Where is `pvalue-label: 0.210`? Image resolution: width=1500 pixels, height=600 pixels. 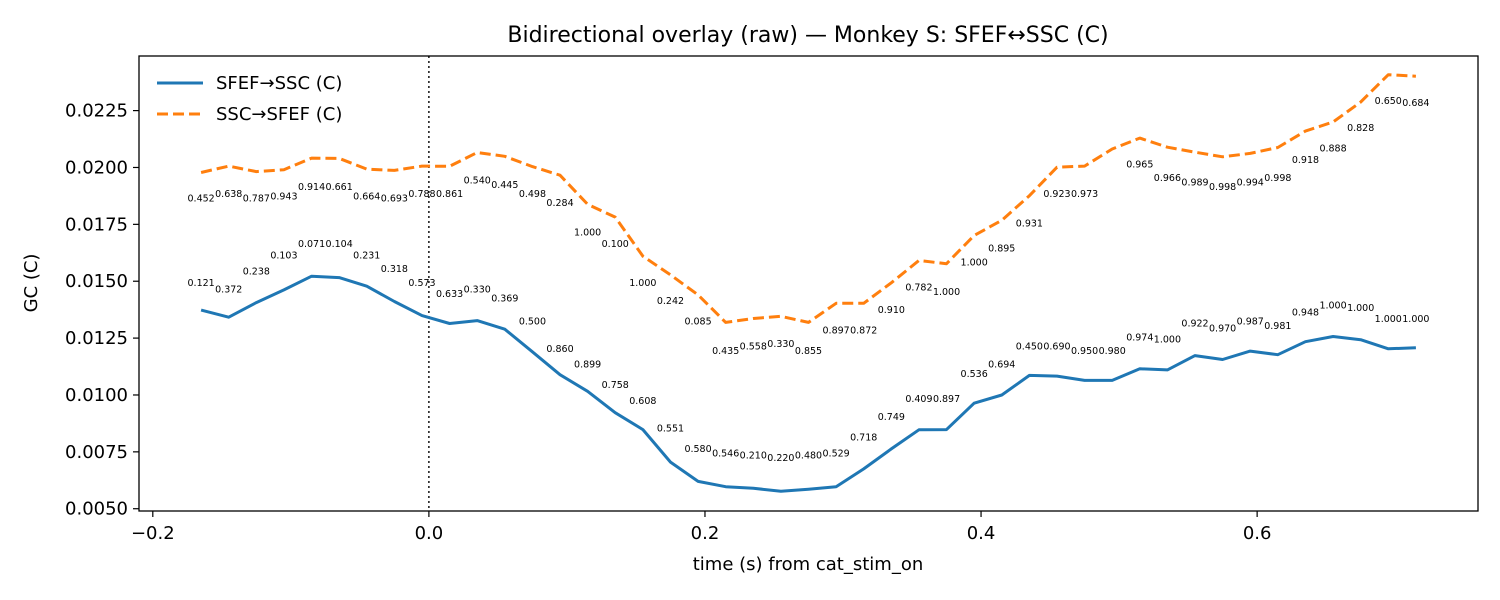
pvalue-label: 0.210 is located at coordinates (753, 456).